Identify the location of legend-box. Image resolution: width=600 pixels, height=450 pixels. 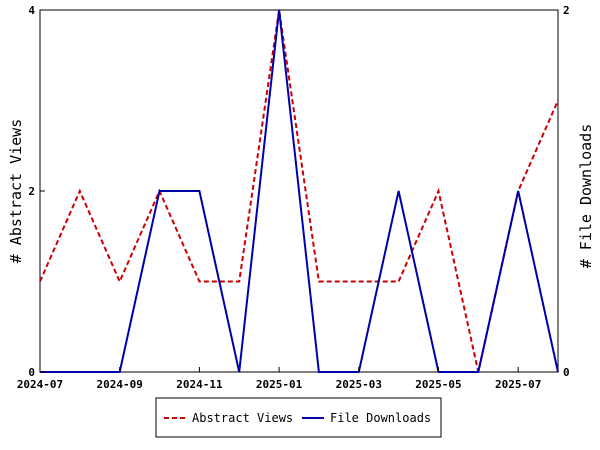
(298, 417).